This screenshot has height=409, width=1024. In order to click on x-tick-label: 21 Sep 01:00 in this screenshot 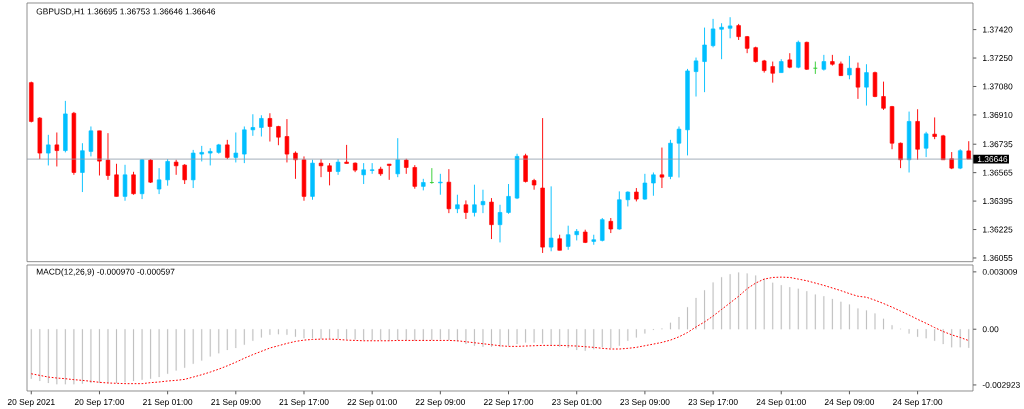, I will do `click(168, 403)`.